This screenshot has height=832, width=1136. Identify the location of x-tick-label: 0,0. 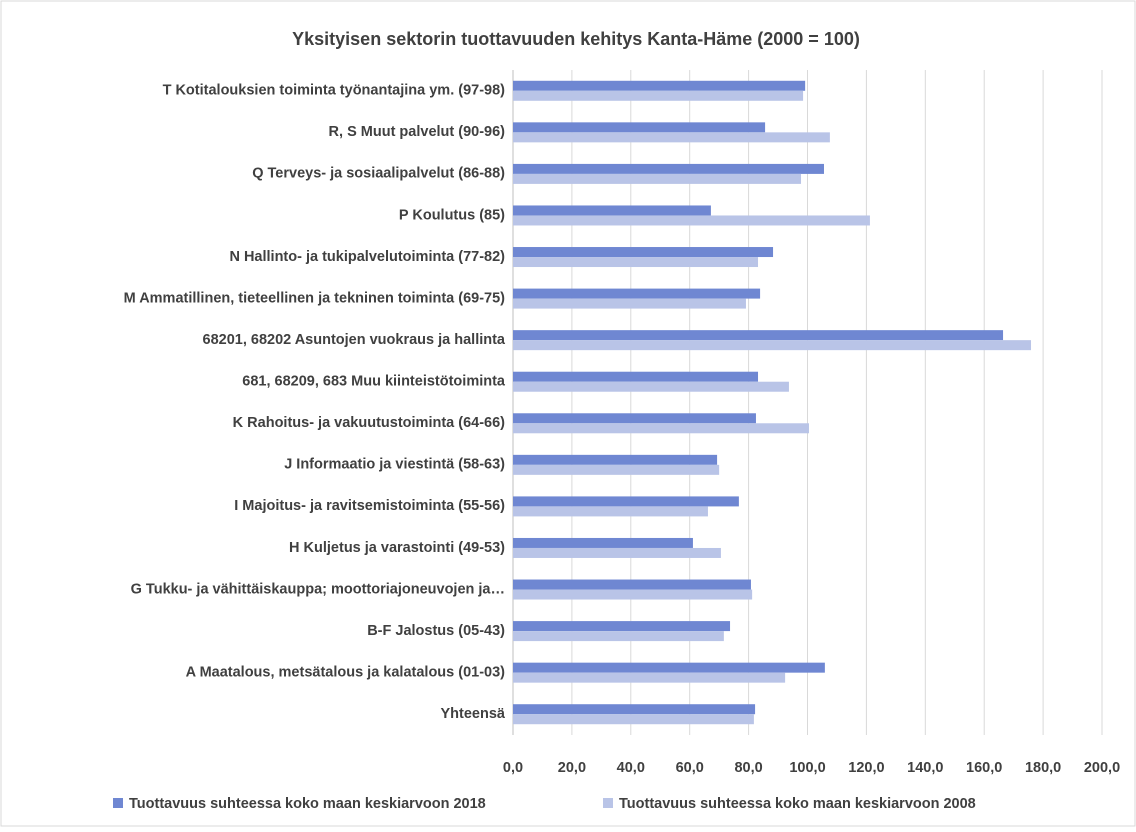
(513, 768).